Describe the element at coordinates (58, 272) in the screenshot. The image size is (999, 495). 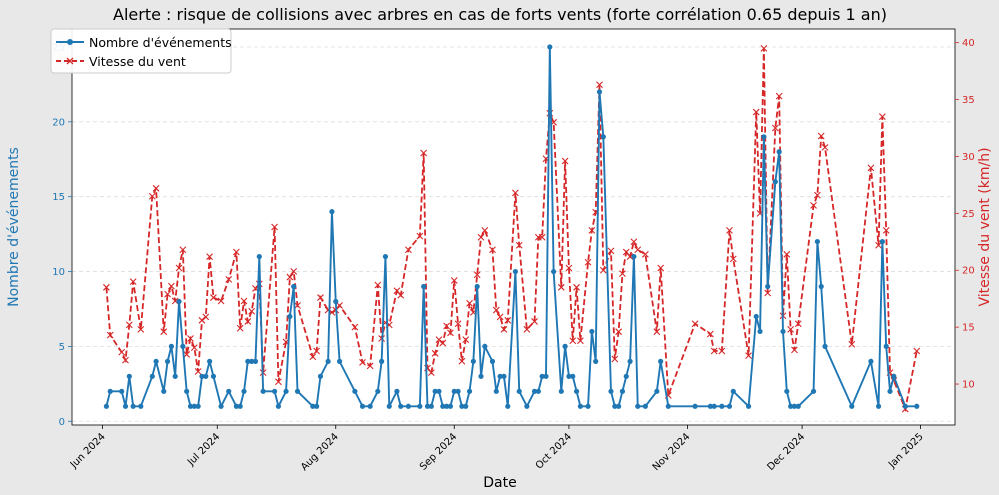
I see `y-left-tick-label: 10` at that location.